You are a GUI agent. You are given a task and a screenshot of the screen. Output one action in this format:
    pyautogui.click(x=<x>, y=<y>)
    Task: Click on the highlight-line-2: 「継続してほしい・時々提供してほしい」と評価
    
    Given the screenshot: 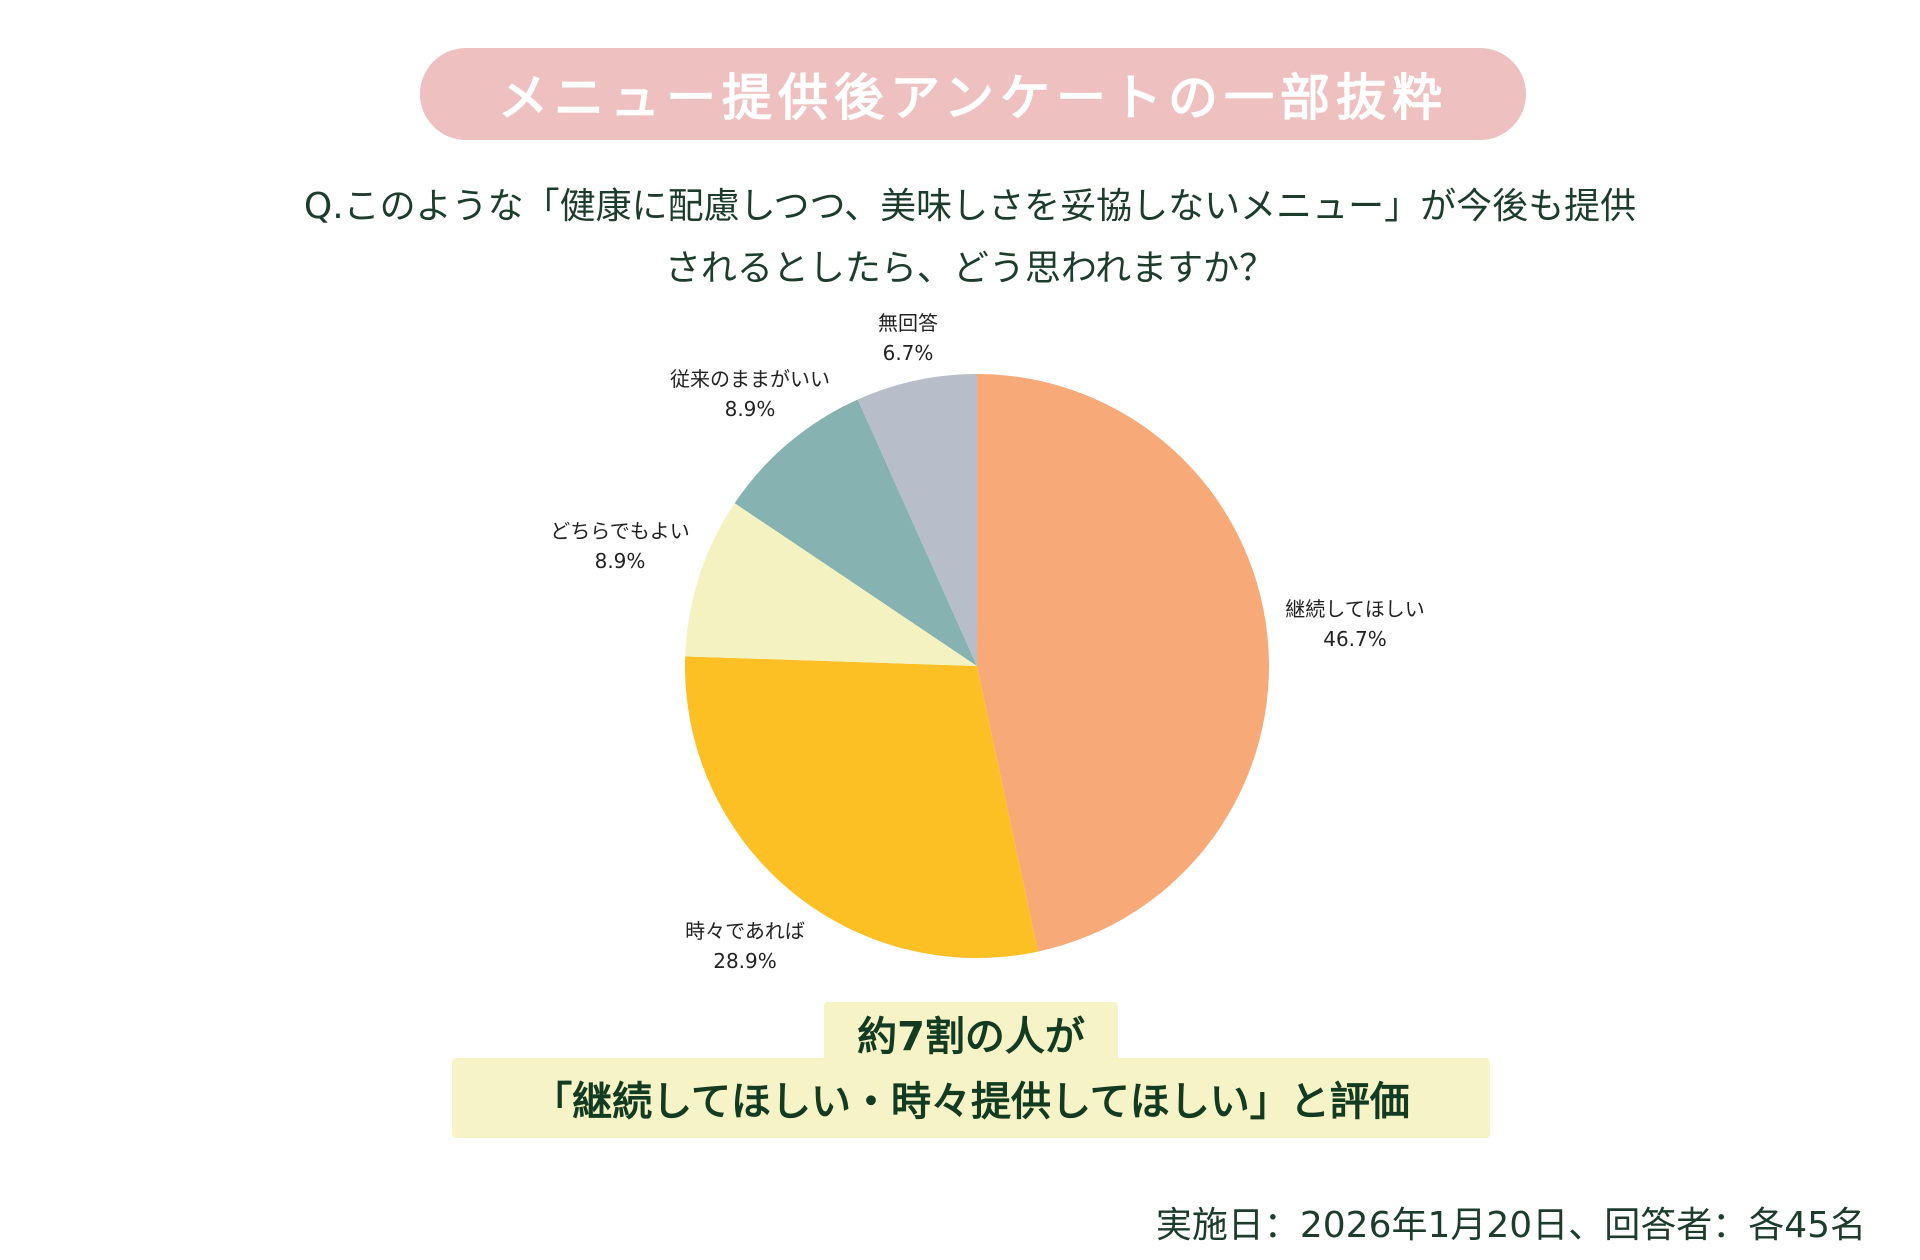 What is the action you would take?
    pyautogui.click(x=971, y=1098)
    